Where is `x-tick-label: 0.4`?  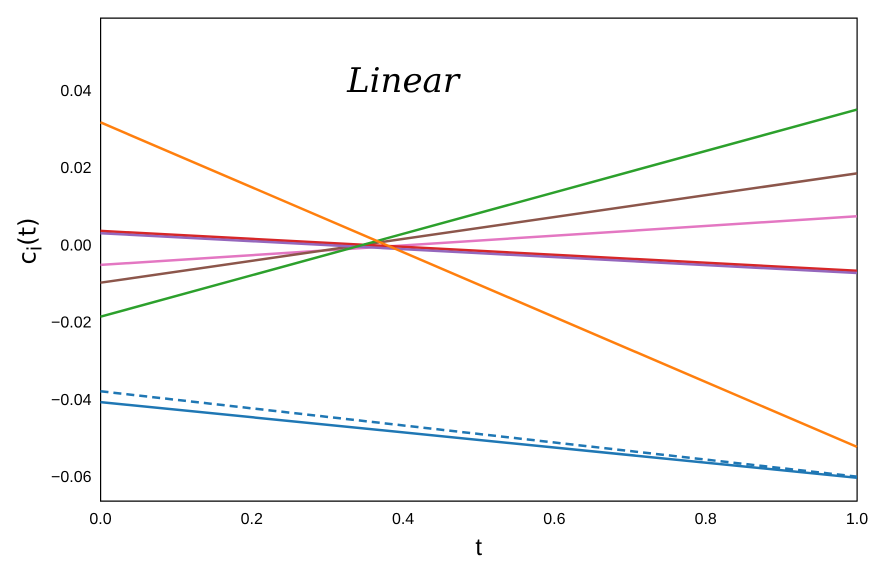 x-tick-label: 0.4 is located at coordinates (403, 519).